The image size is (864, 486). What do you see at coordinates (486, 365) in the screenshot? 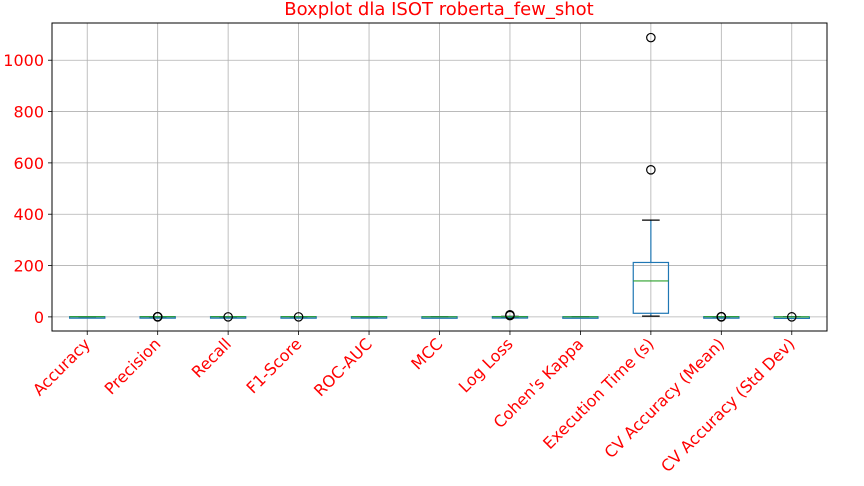
I see `x-tick-label: Log Loss` at bounding box center [486, 365].